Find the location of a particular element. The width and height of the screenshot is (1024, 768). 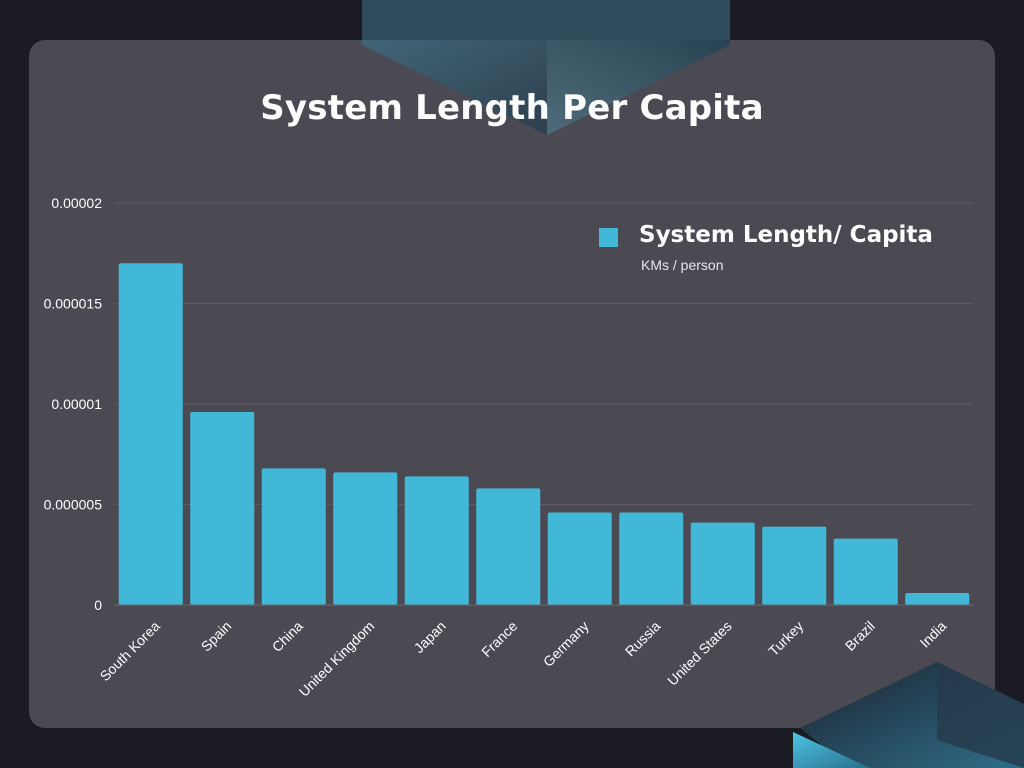

y-tick-label: 0.00001 is located at coordinates (76, 404).